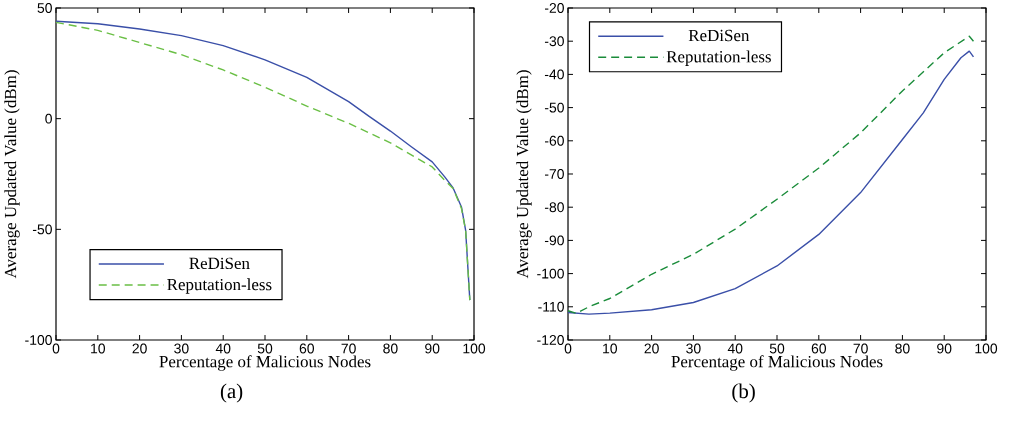  I want to click on y-tick-label: -40, so click(554, 74).